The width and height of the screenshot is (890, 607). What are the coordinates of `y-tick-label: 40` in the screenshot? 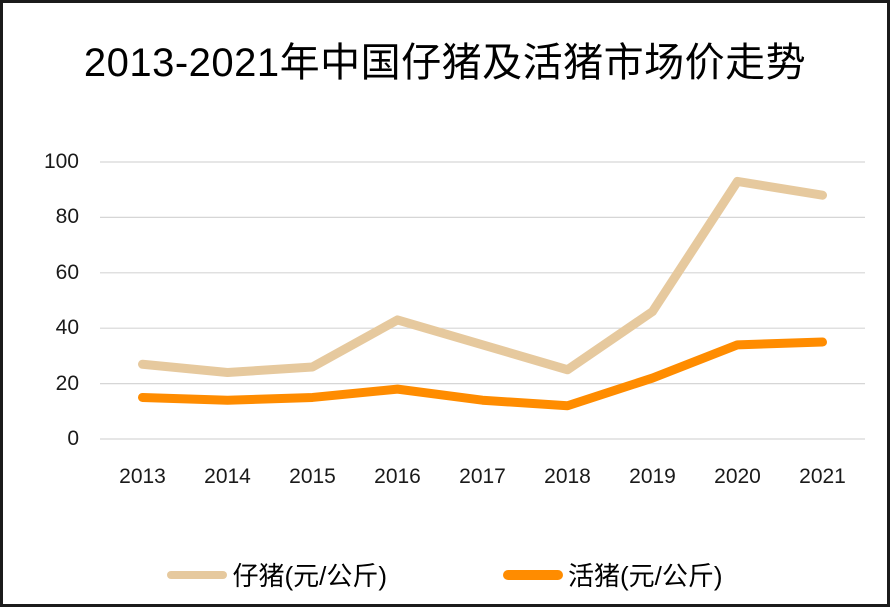 It's located at (67, 328).